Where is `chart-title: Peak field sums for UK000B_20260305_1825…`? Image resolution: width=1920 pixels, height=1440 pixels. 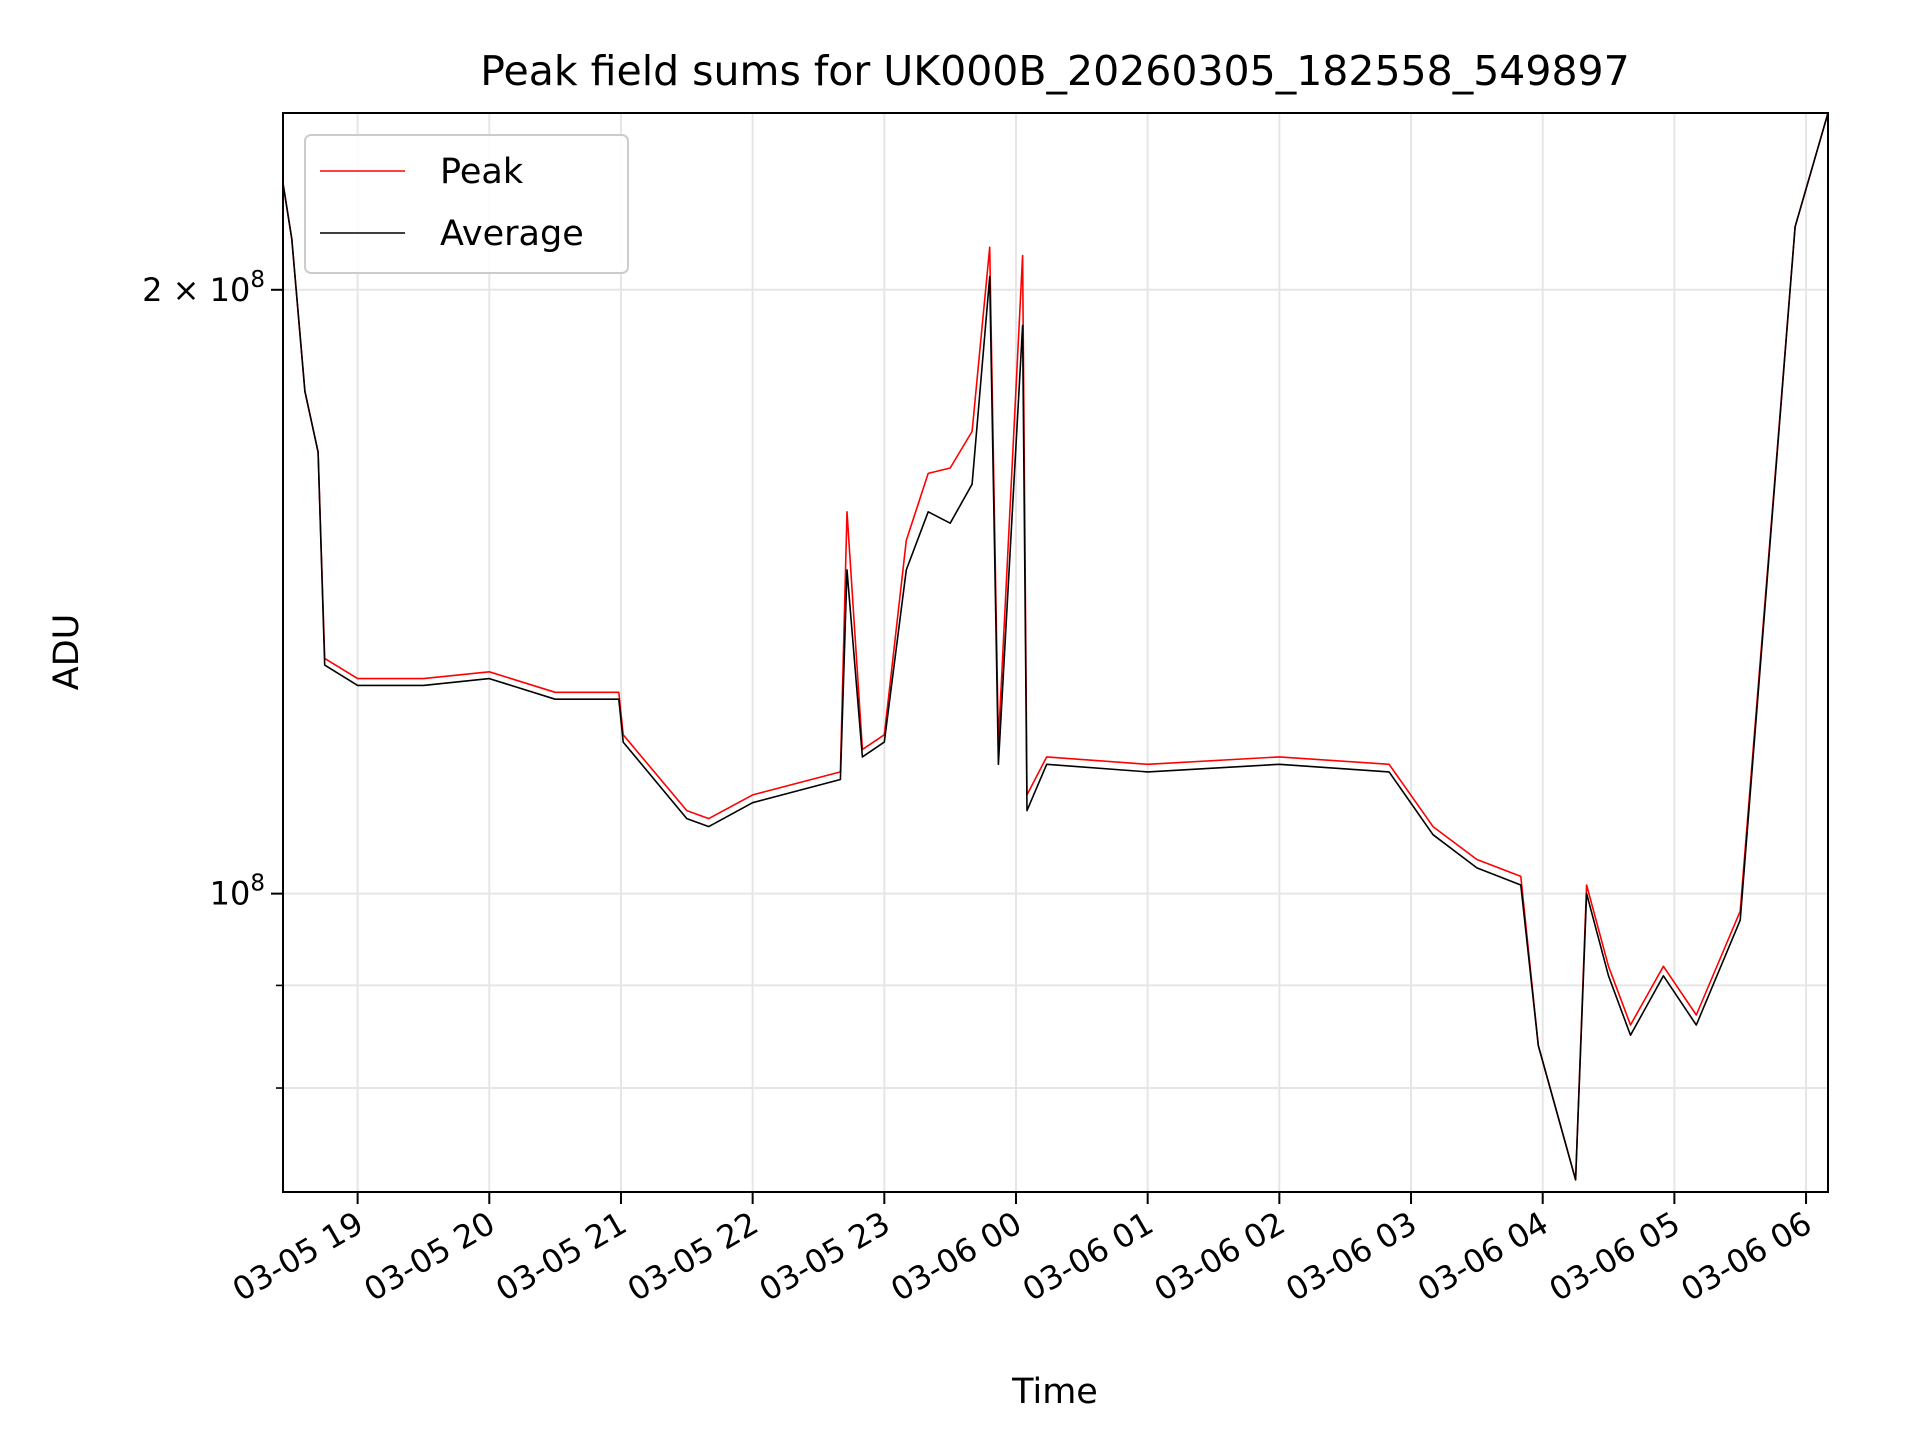
chart-title: Peak field sums for UK000B_20260305_1825… is located at coordinates (1054, 71).